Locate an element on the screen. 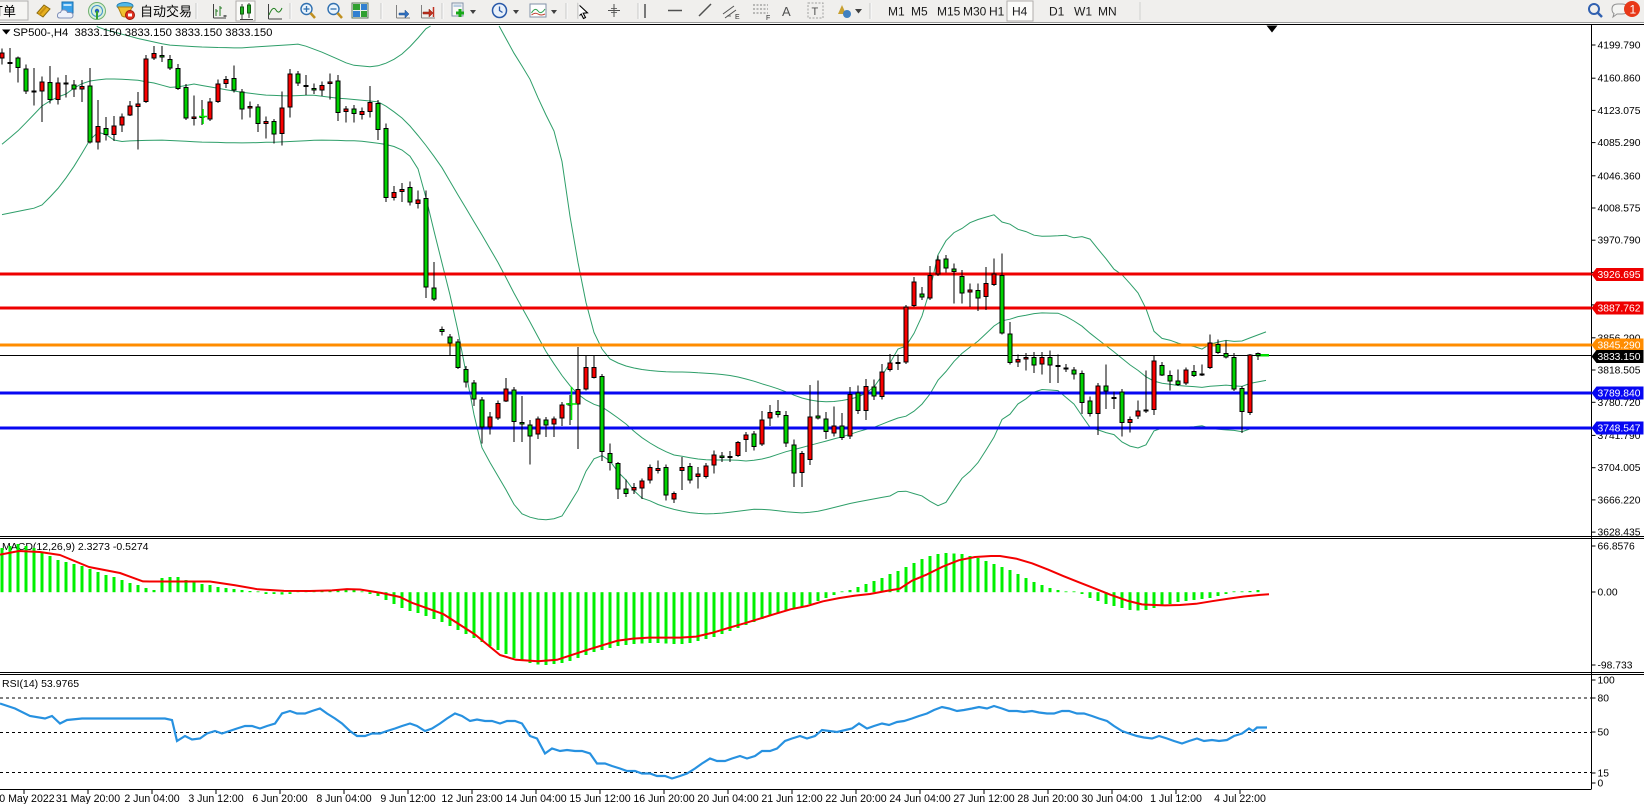 The width and height of the screenshot is (1644, 809). svg-text: 订单 is located at coordinates (8, 11).